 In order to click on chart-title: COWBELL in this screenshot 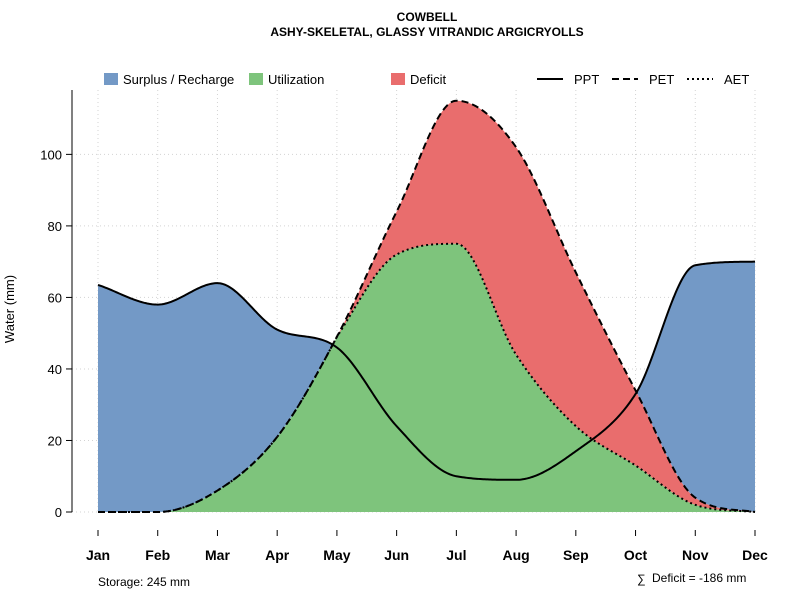, I will do `click(427, 17)`.